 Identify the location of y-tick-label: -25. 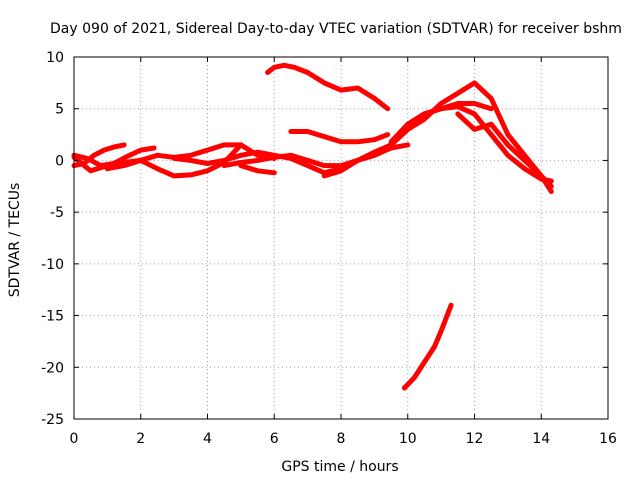
(52, 420).